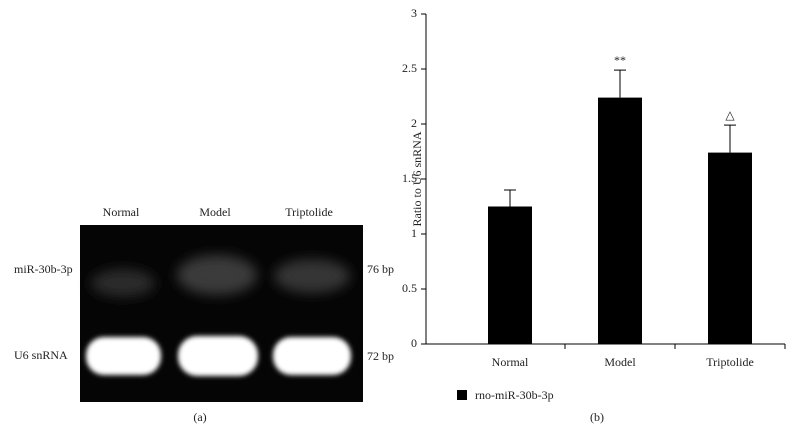 This screenshot has width=790, height=433. Describe the element at coordinates (414, 343) in the screenshot. I see `y-tick-label: 0` at that location.